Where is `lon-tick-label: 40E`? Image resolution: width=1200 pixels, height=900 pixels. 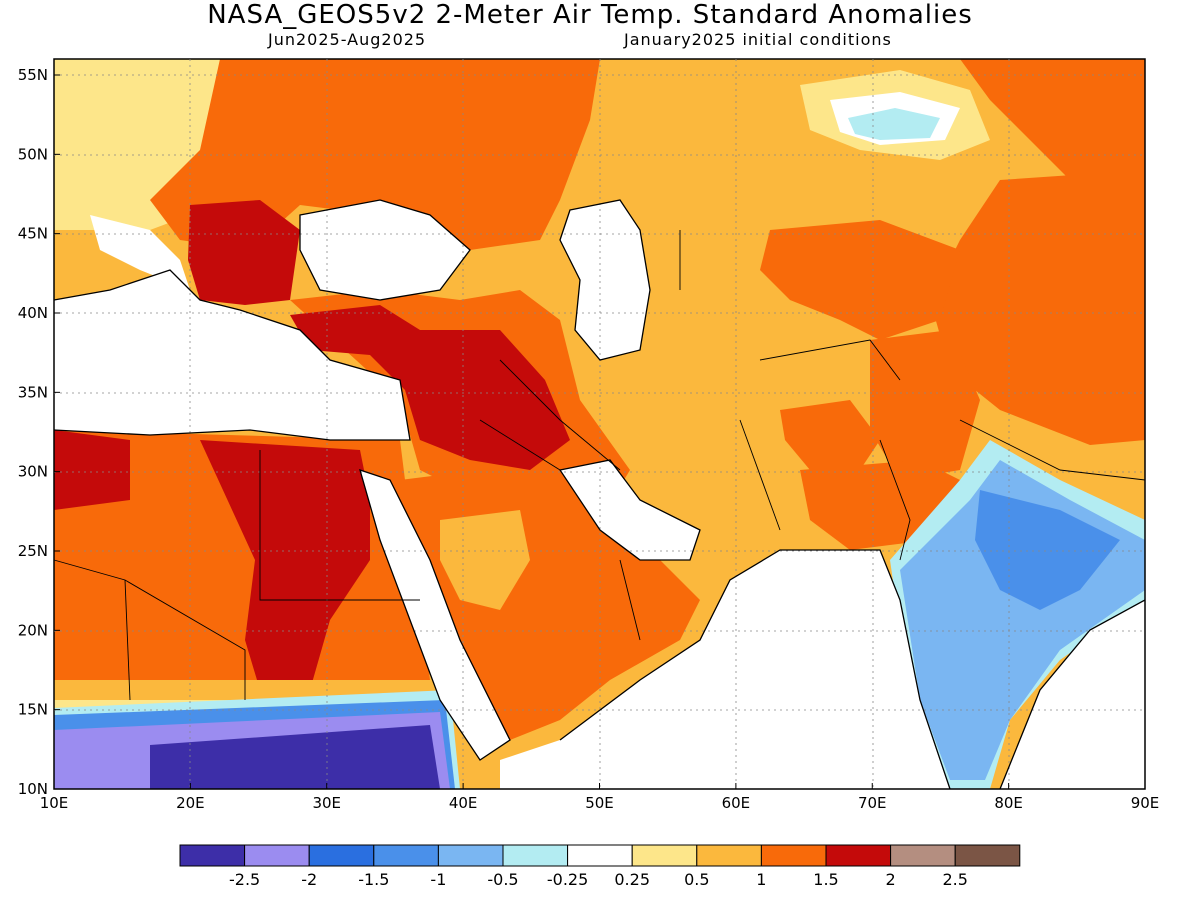 lon-tick-label: 40E is located at coordinates (463, 803).